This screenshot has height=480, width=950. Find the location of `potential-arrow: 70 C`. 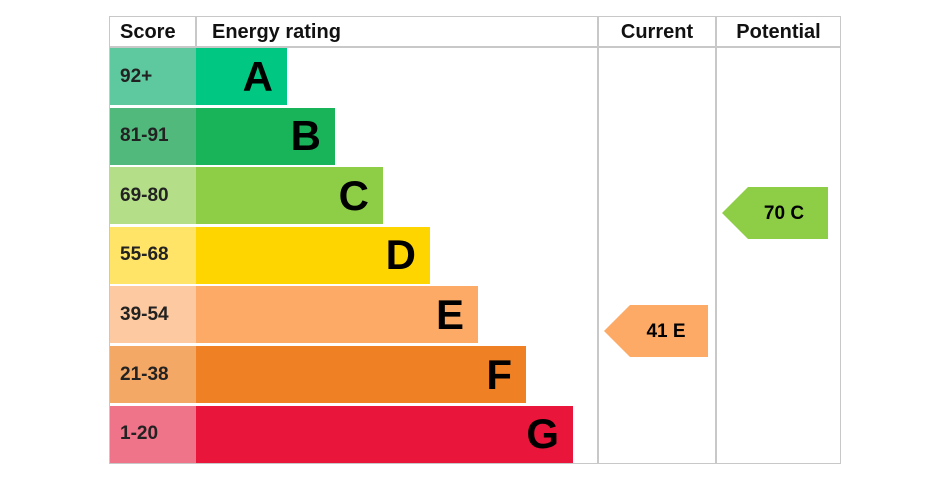

potential-arrow: 70 C is located at coordinates (775, 213).